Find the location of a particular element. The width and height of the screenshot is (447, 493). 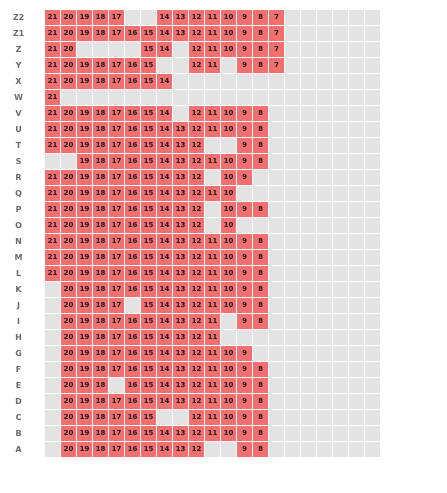

seat-b-9: 9 is located at coordinates (244, 433).